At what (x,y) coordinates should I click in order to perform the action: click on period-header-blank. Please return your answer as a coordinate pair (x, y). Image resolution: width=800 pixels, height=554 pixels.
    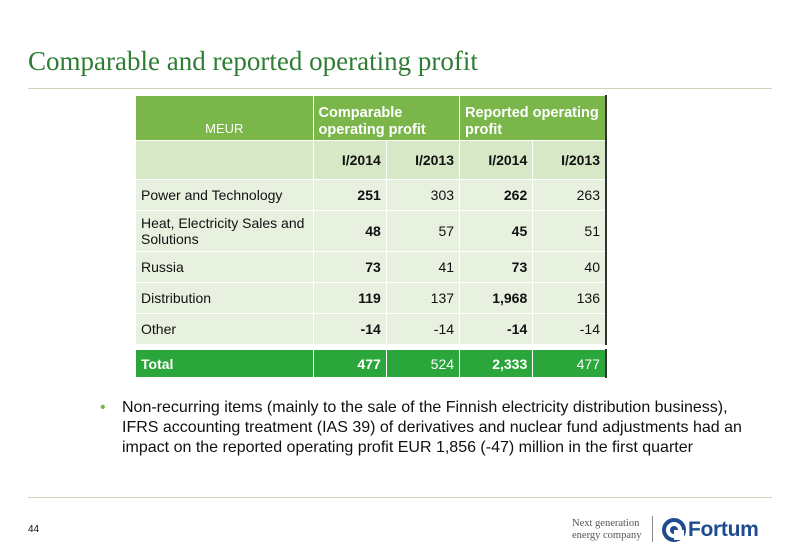
    Looking at the image, I should click on (224, 160).